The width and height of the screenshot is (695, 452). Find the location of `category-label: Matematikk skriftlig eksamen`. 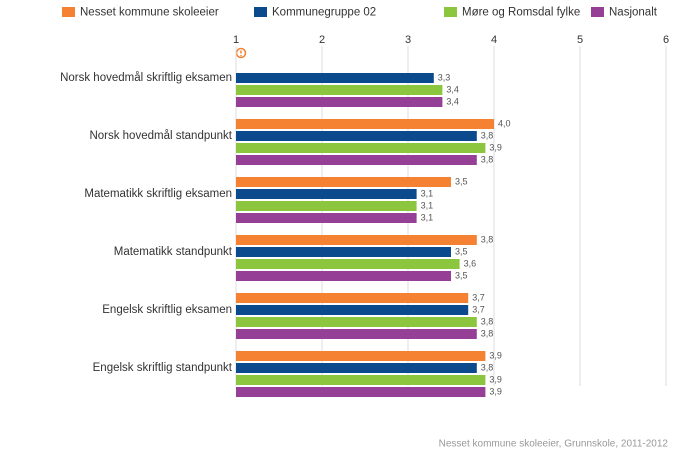

category-label: Matematikk skriftlig eksamen is located at coordinates (158, 194).